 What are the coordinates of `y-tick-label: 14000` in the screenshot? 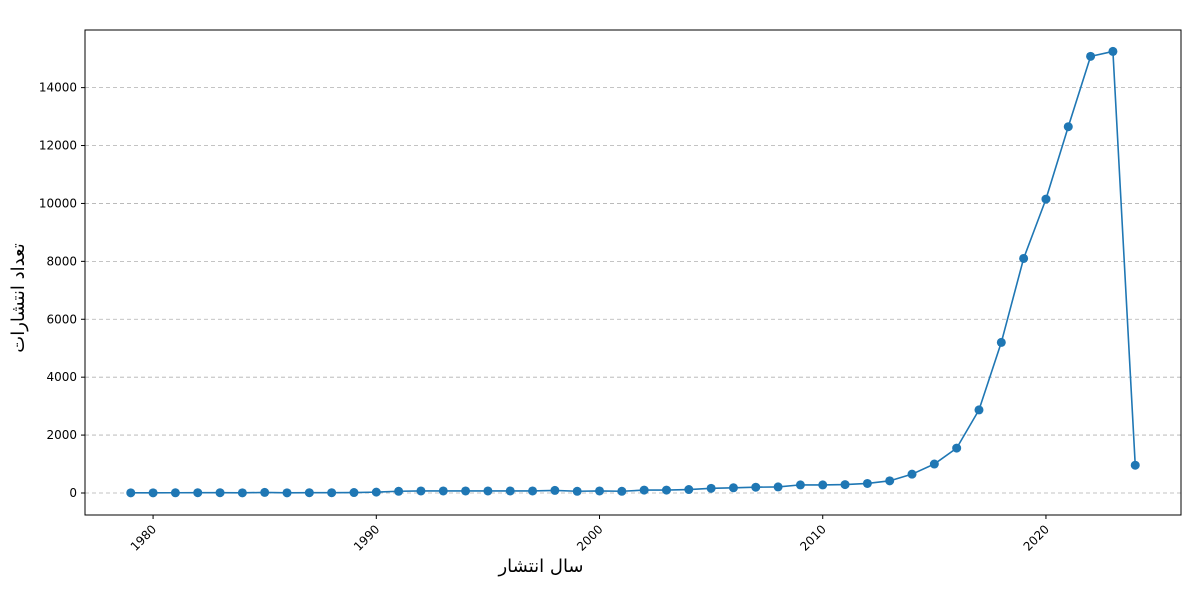 It's located at (58, 88).